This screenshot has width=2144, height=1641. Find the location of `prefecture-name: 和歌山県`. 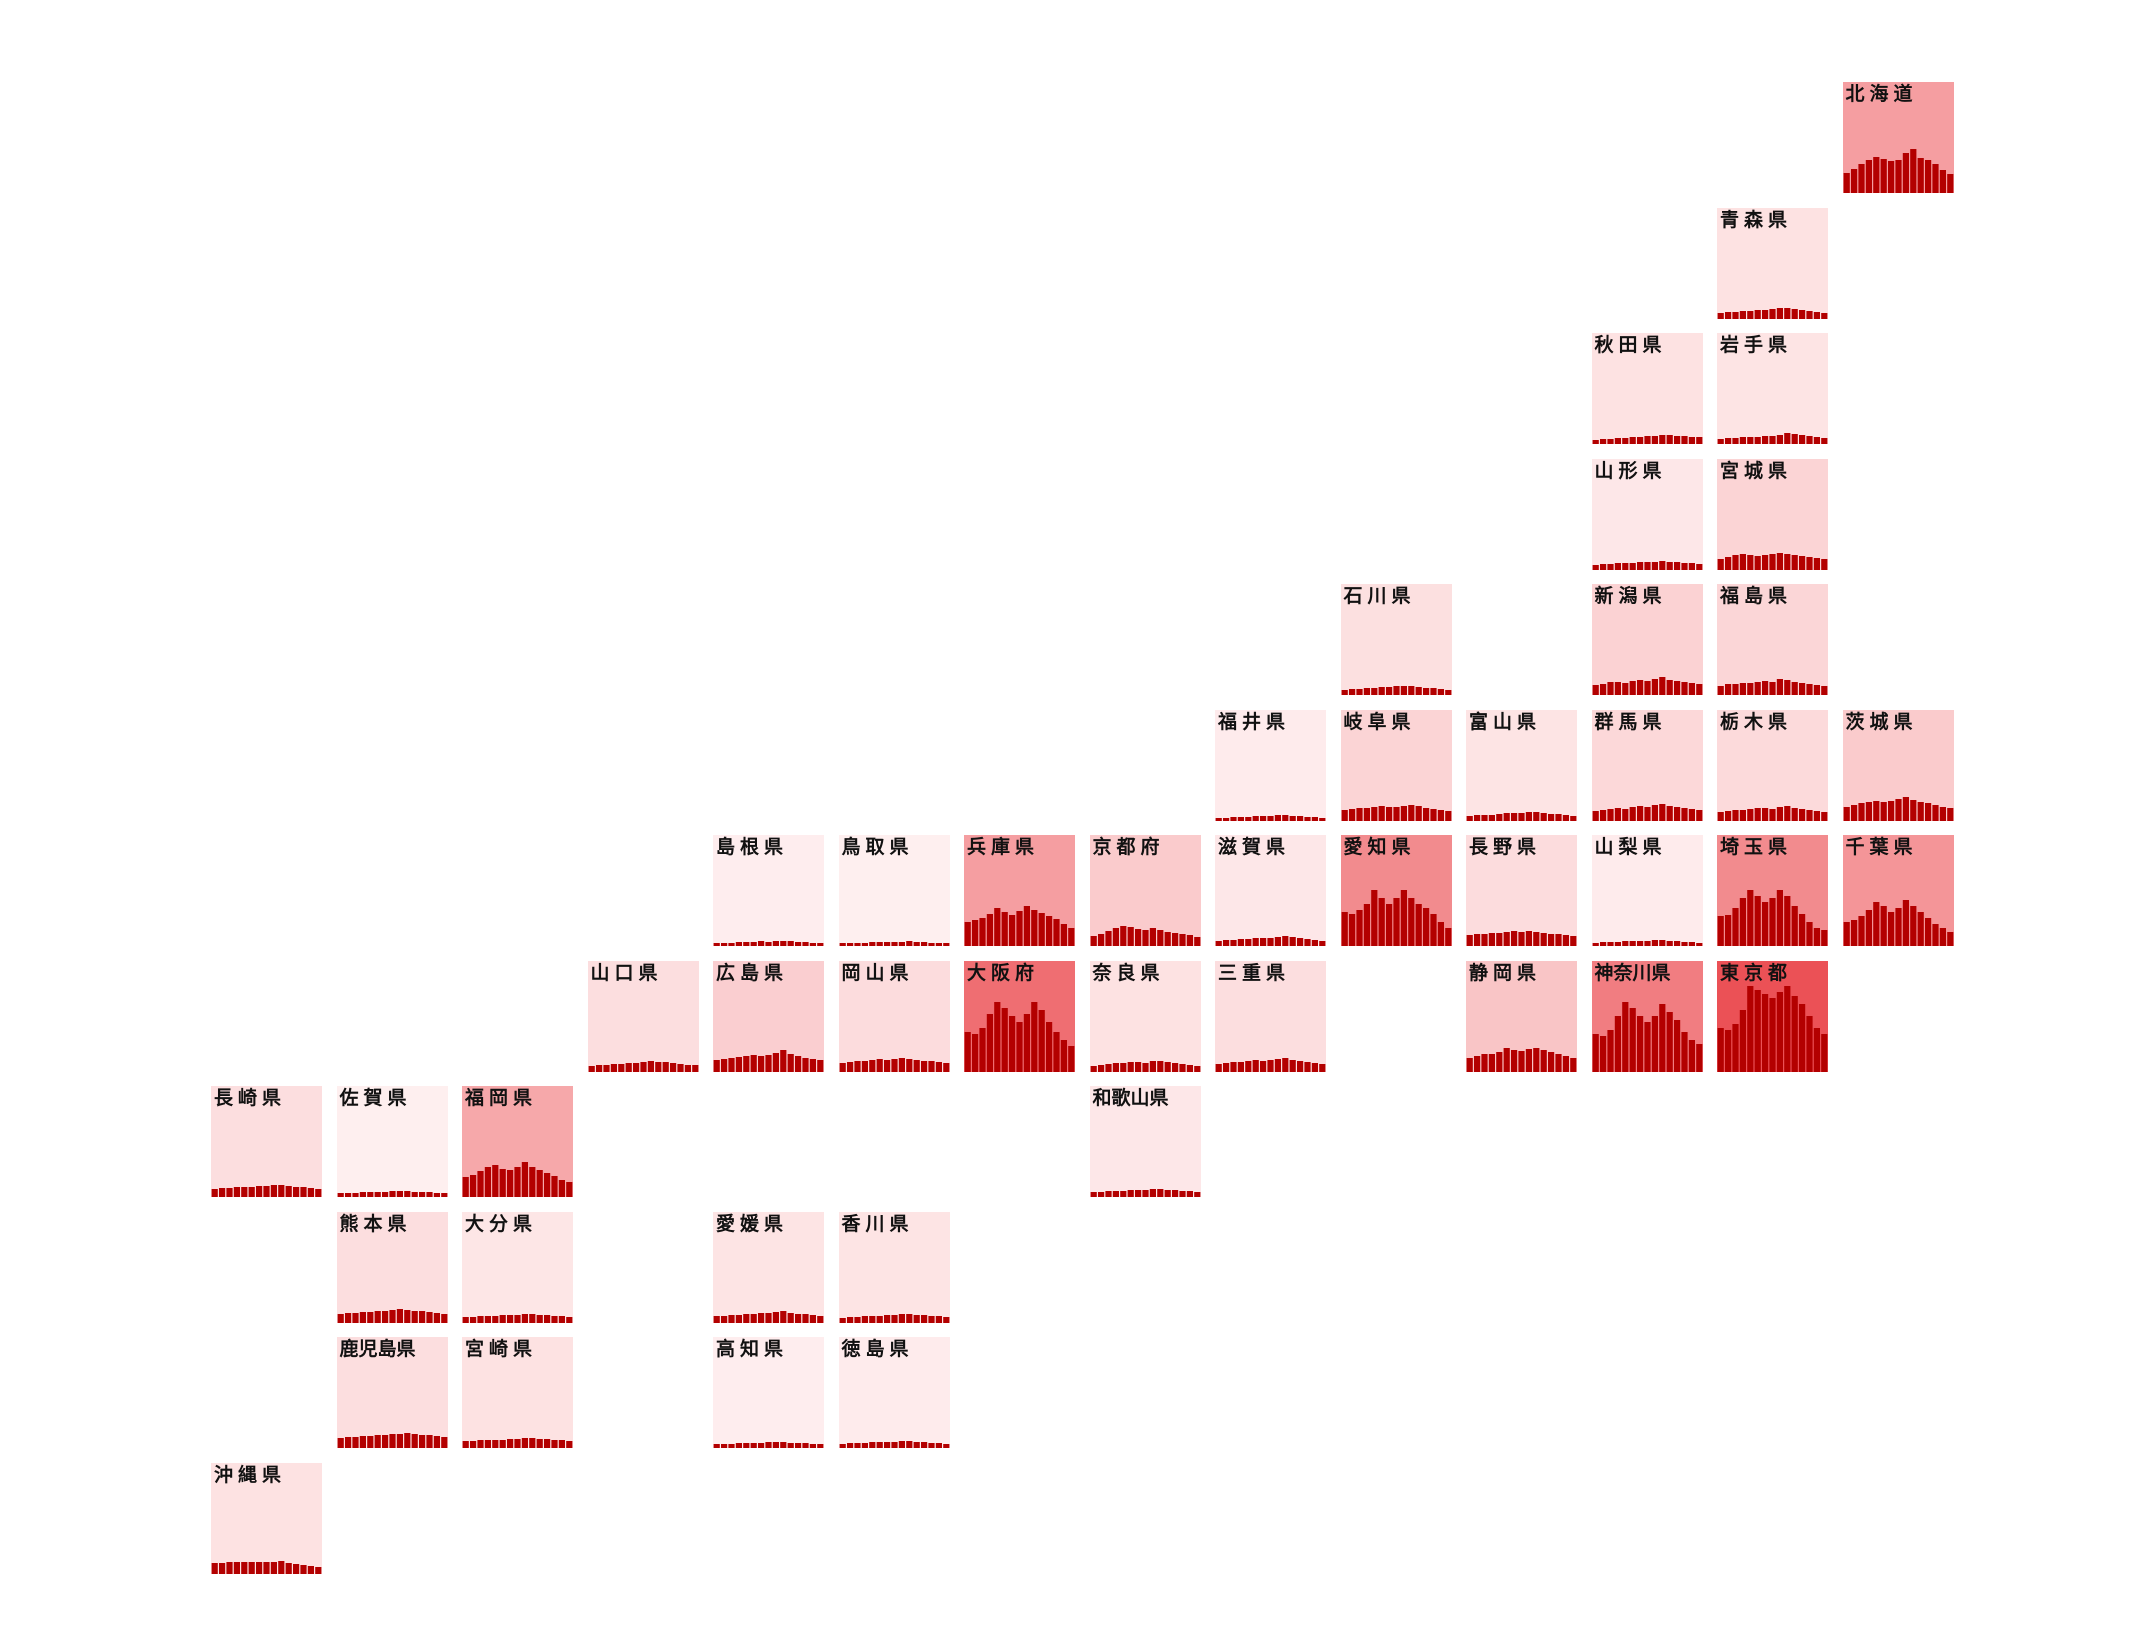

prefecture-name: 和歌山県 is located at coordinates (1130, 1098).